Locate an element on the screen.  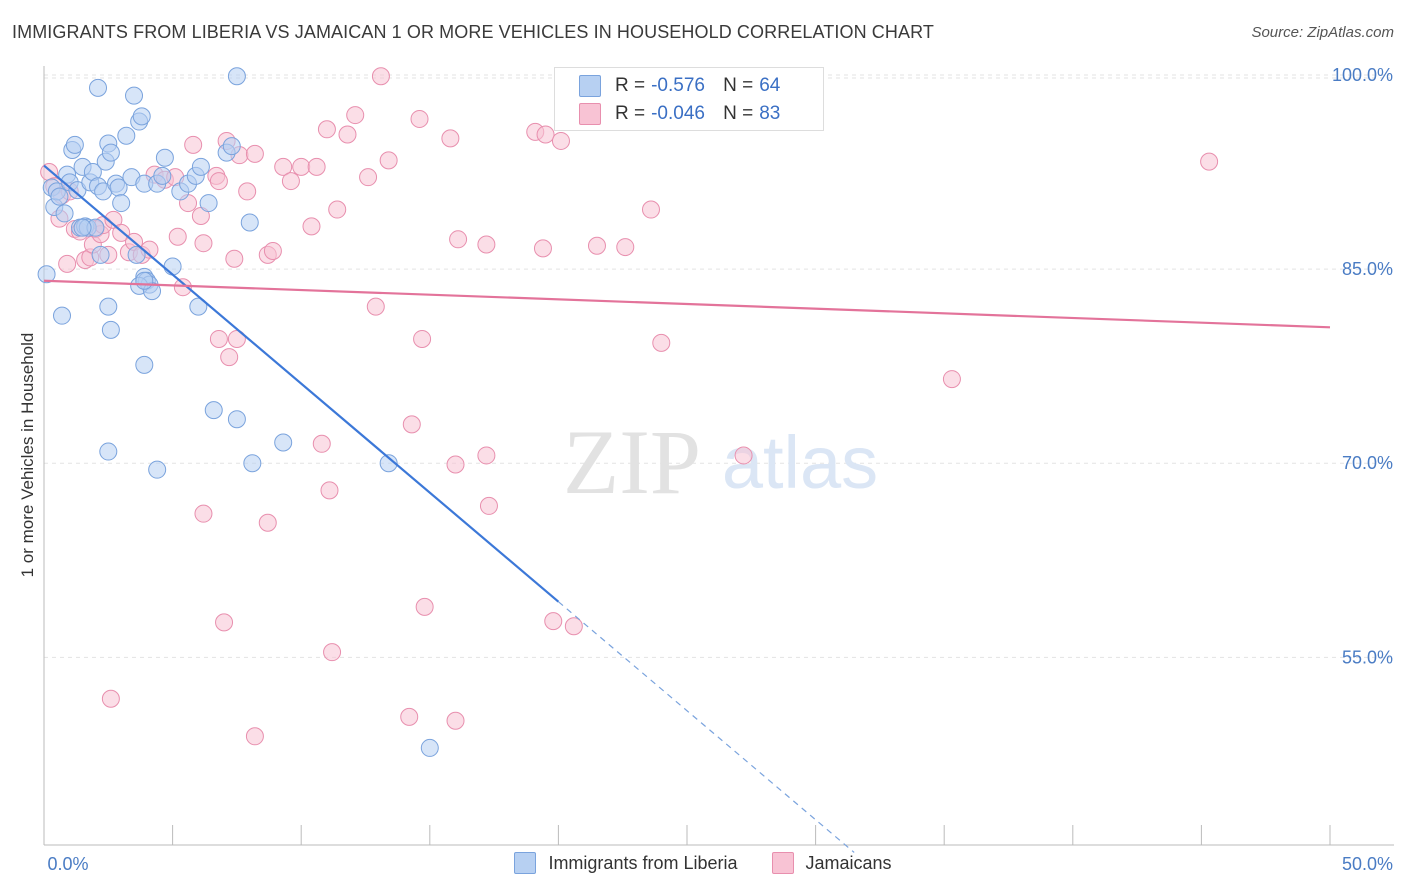
legend-label-jamaicans: Jamaicans is located at coordinates (848, 862).